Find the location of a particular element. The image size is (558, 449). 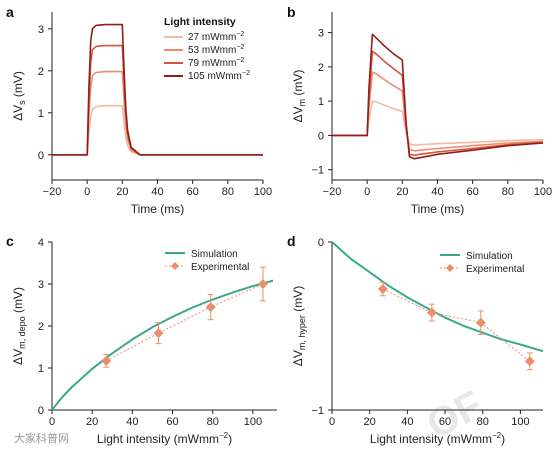

x-axis-label: Time (ms) is located at coordinates (438, 209).